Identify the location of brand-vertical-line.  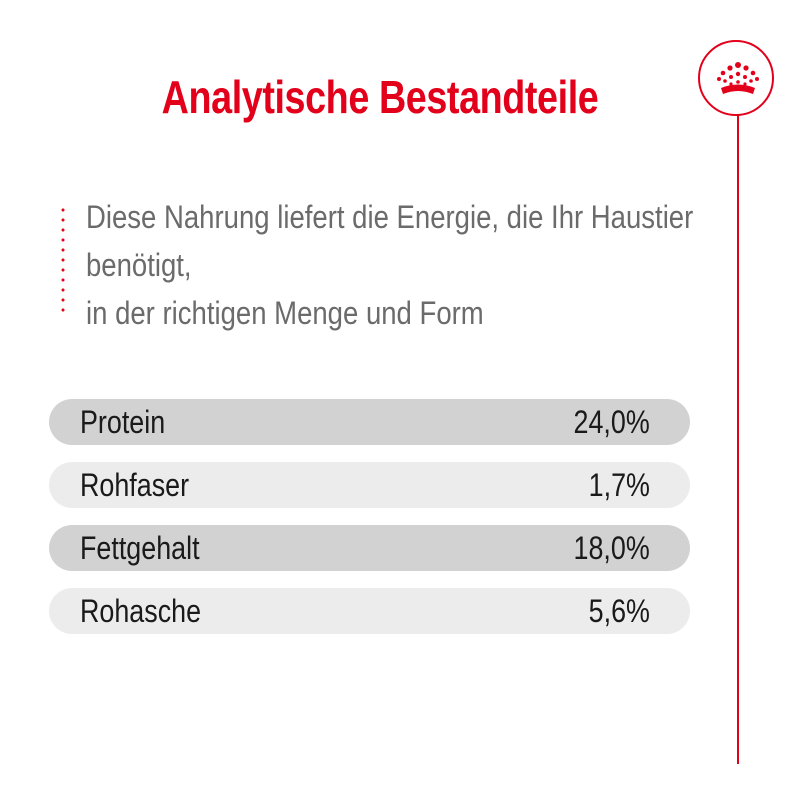
(738, 438).